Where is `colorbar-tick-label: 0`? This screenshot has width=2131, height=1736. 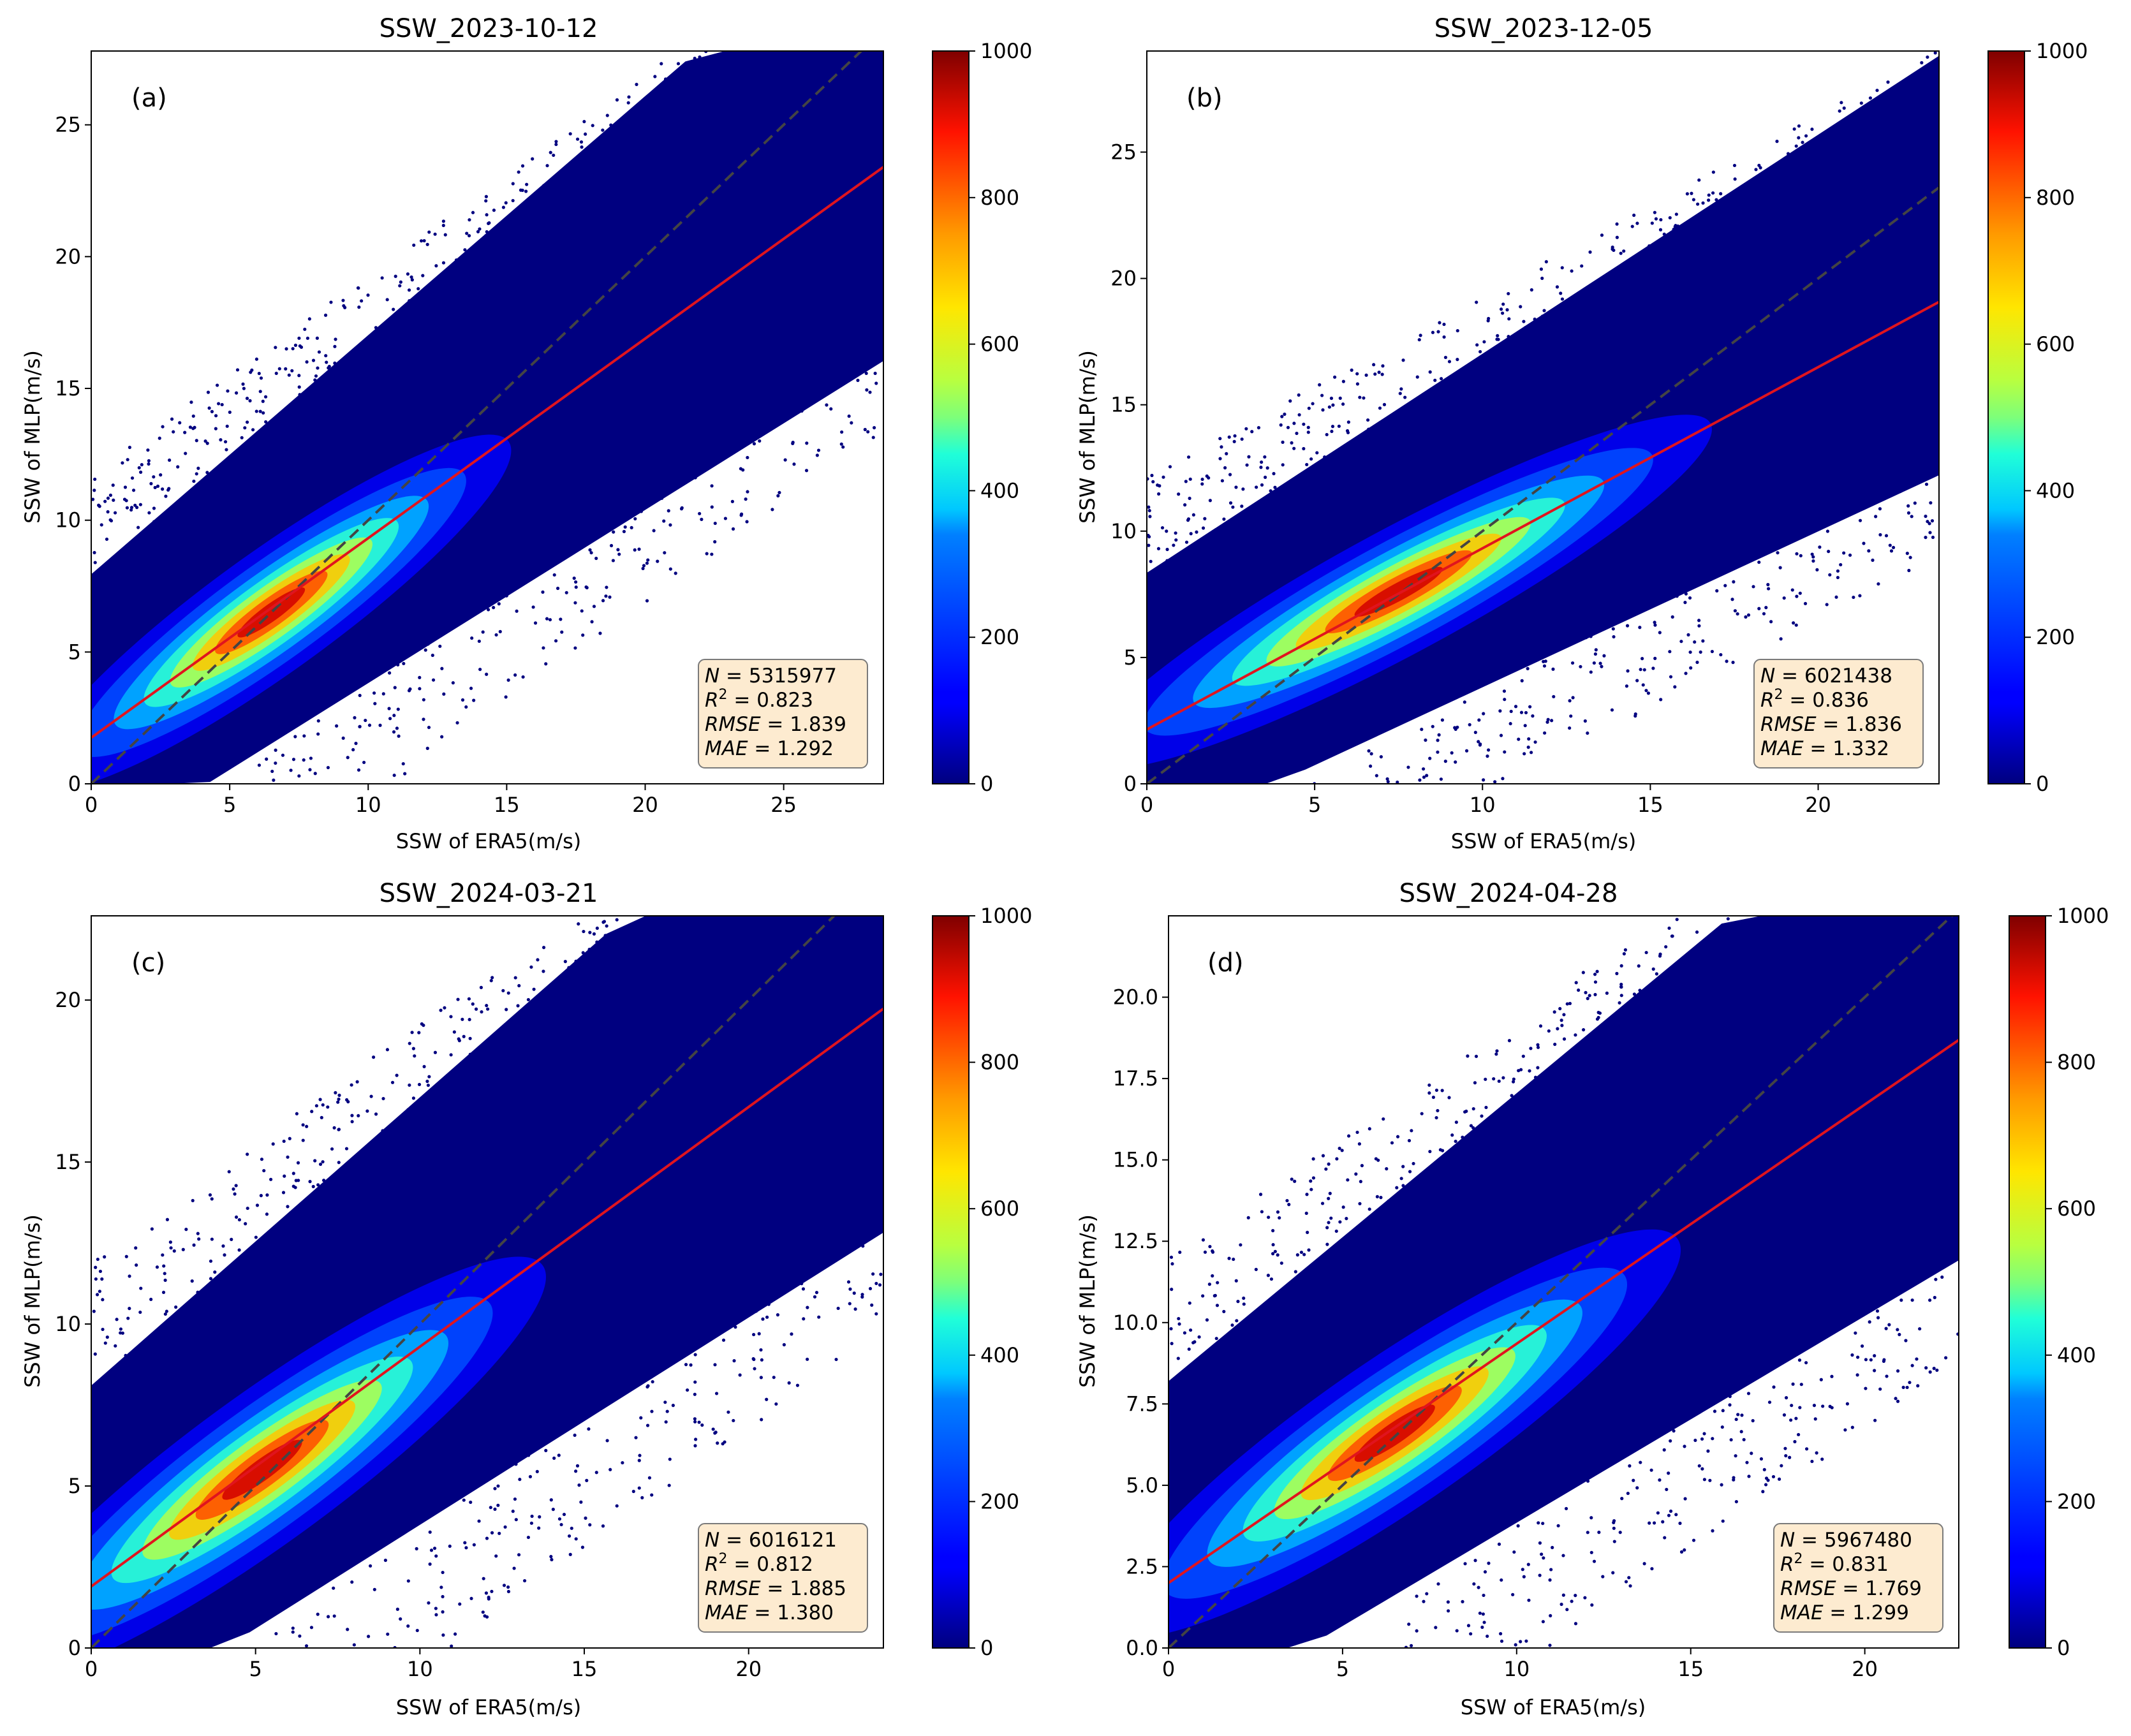 colorbar-tick-label: 0 is located at coordinates (2063, 1648).